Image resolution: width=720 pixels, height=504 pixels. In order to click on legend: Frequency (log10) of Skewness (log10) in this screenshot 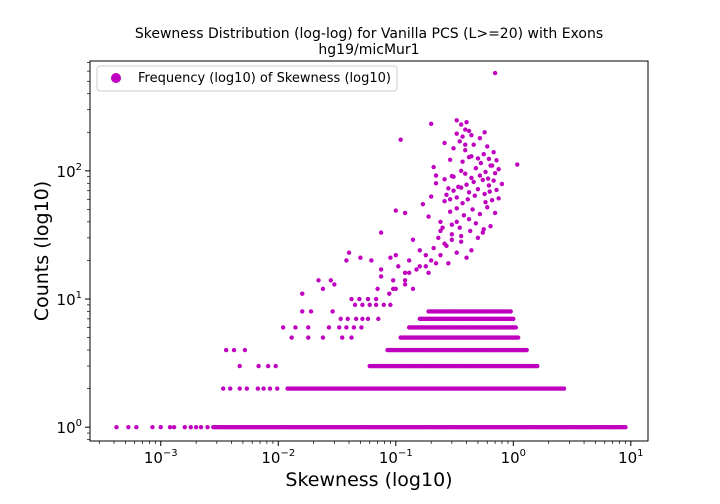, I will do `click(247, 78)`.